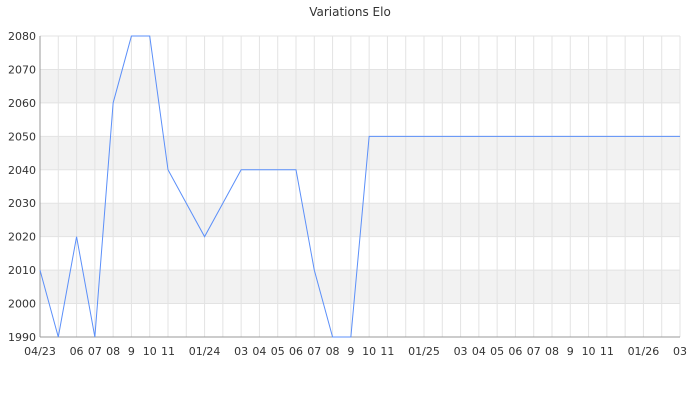 Image resolution: width=700 pixels, height=404 pixels. Describe the element at coordinates (22, 69) in the screenshot. I see `y-tick-label: 2070` at that location.